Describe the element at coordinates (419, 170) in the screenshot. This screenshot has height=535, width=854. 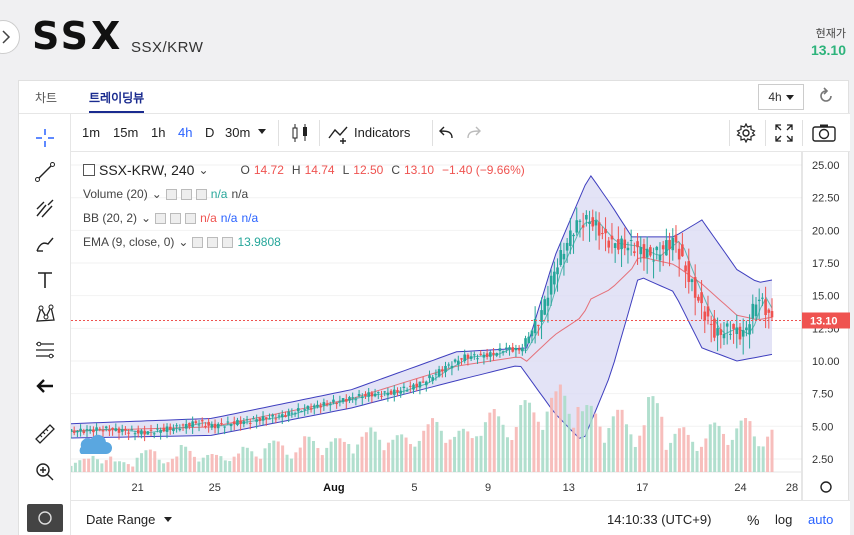
I see `legend-close: 13.10` at that location.